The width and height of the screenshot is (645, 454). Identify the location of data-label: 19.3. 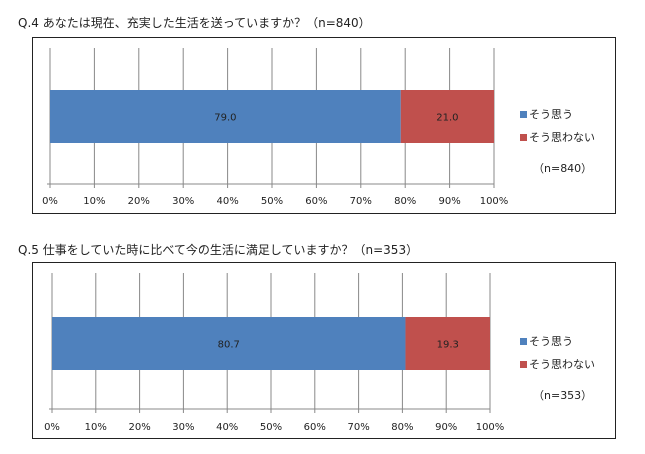
(448, 345).